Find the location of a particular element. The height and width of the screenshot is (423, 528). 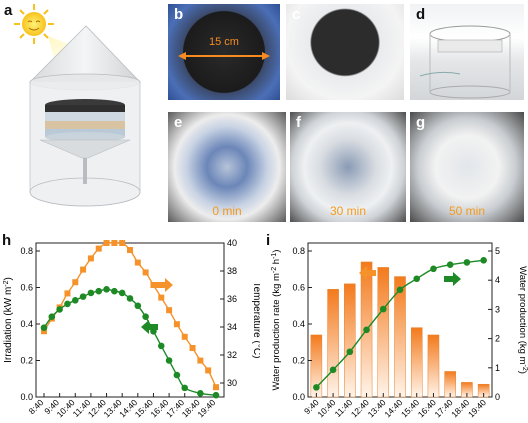

y-right-tick-label: 5 is located at coordinates (497, 251).